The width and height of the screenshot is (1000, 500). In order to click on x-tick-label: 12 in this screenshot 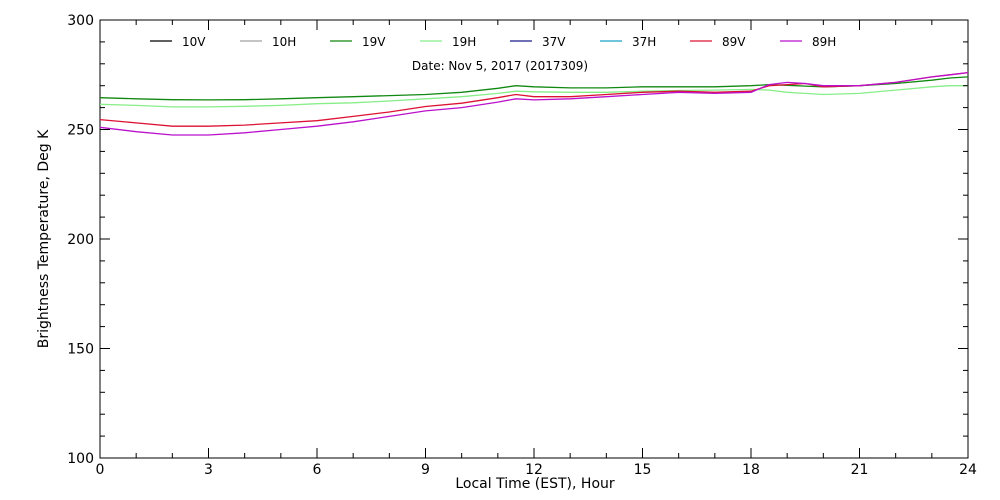, I will do `click(534, 470)`.